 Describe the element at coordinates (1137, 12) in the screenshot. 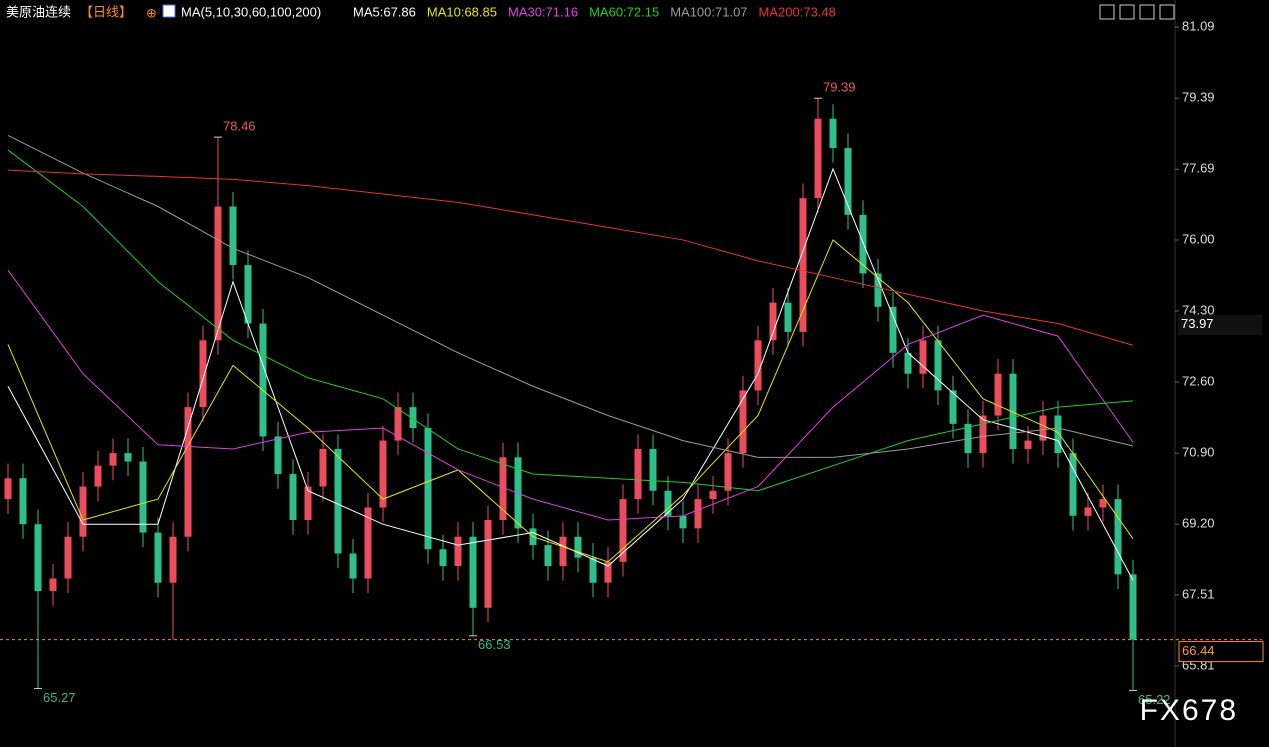

I see `toolbar` at that location.